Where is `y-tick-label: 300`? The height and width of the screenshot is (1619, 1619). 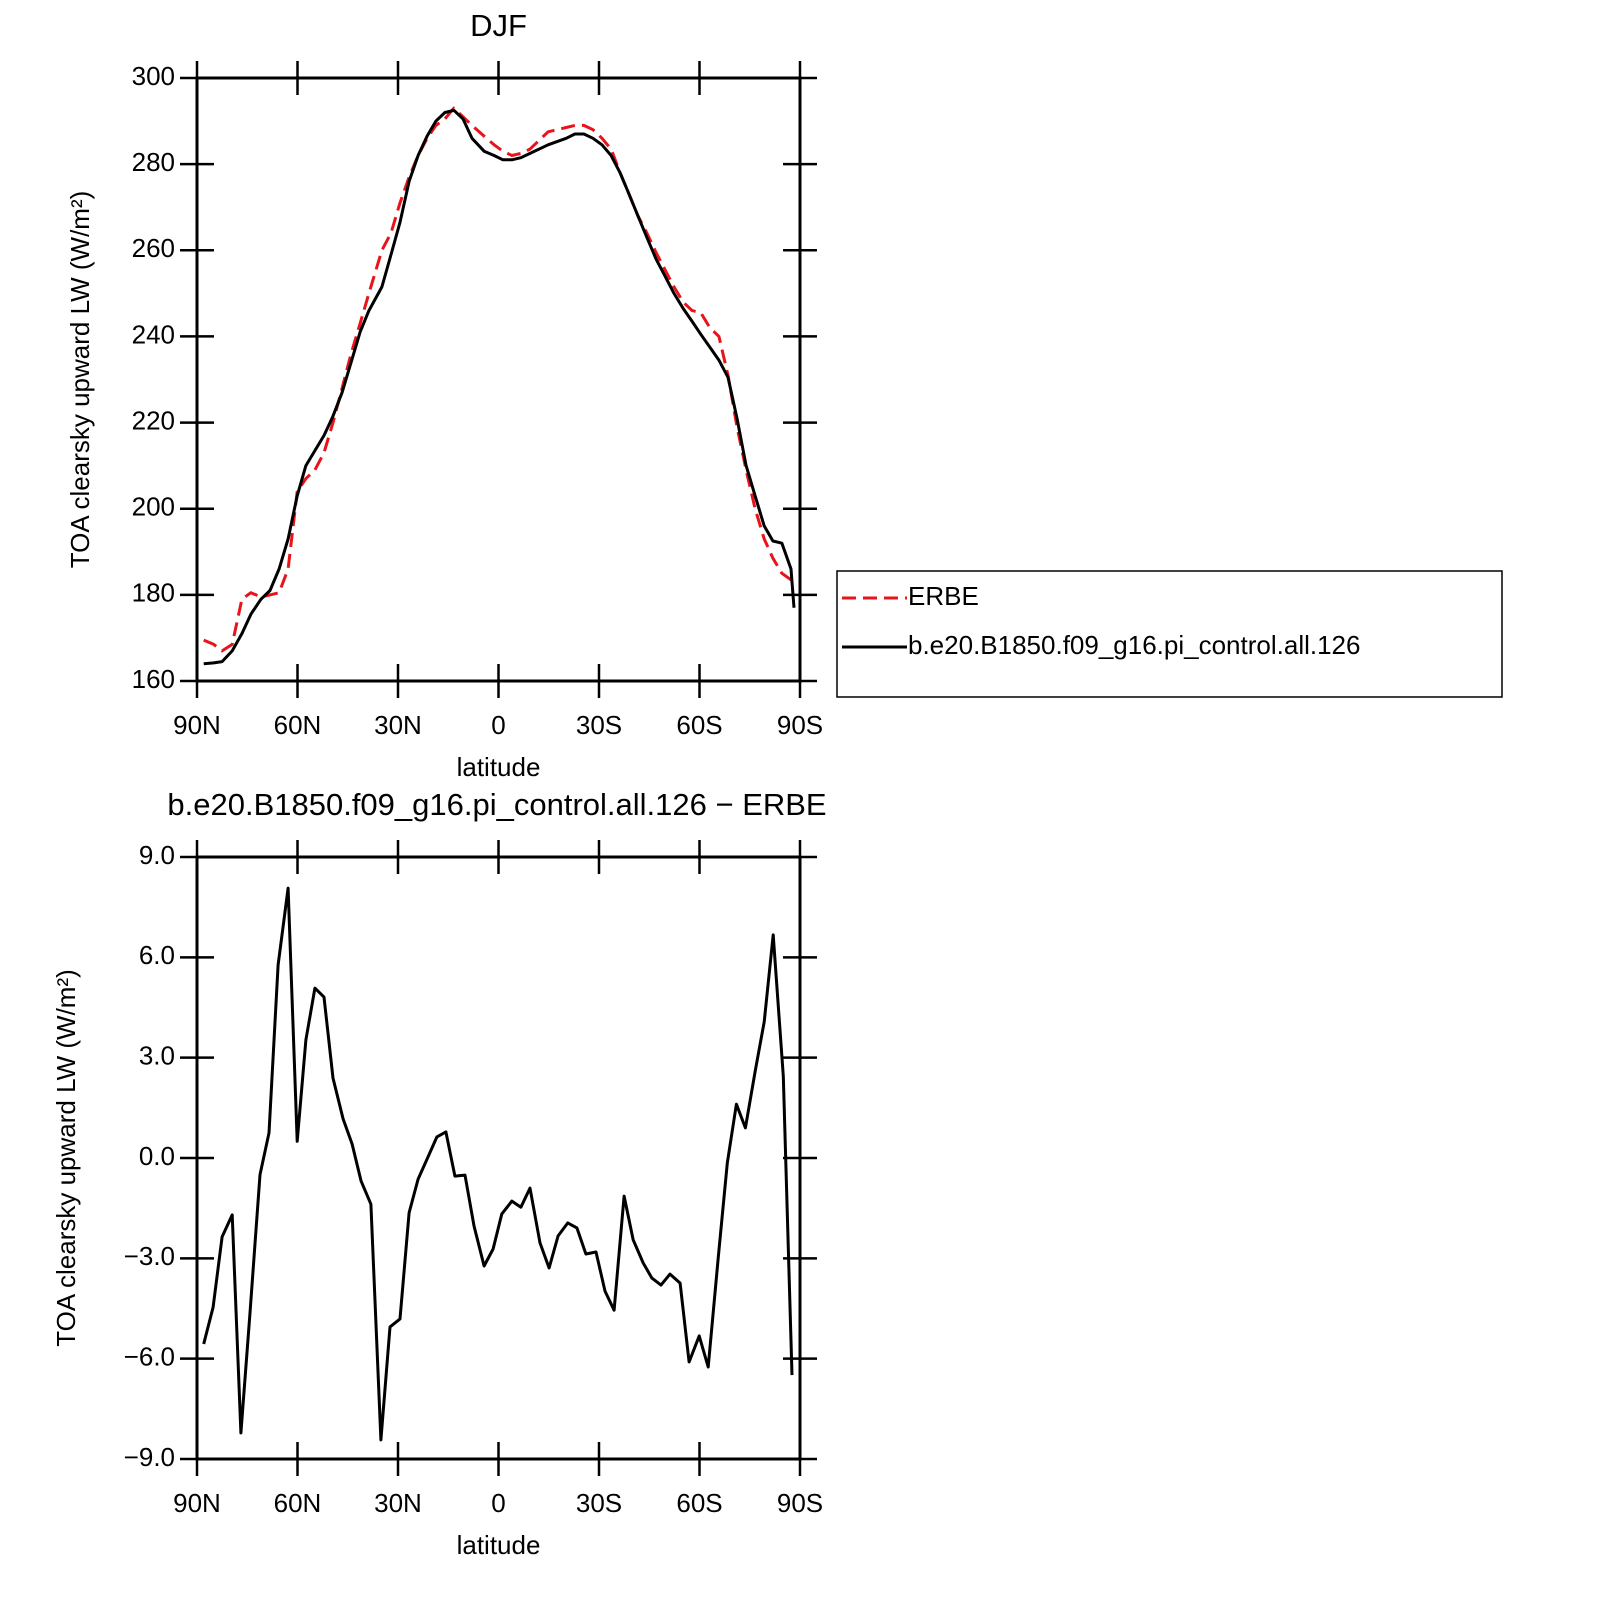 y-tick-label: 300 is located at coordinates (153, 76).